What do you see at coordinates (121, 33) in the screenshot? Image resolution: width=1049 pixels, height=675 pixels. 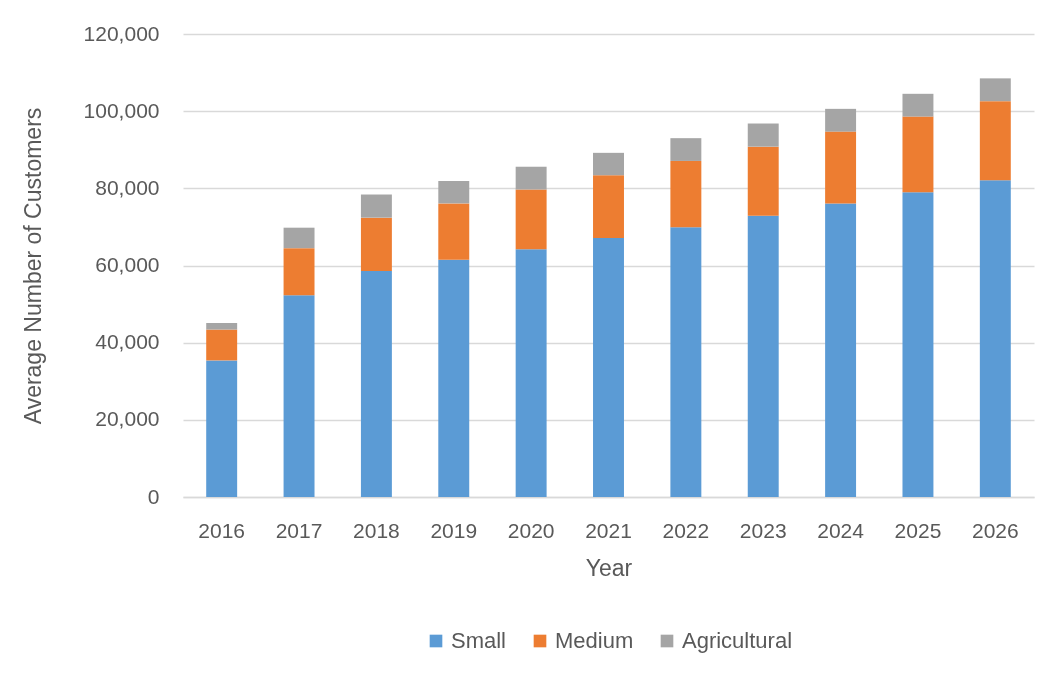 I see `y-tick-label: 120,000` at bounding box center [121, 33].